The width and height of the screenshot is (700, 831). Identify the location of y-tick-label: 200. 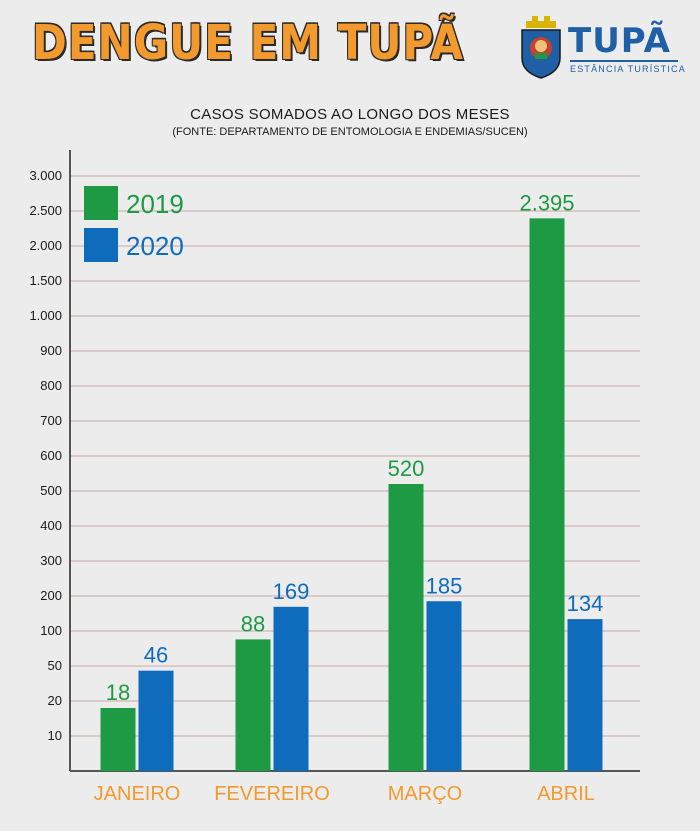
(51, 595).